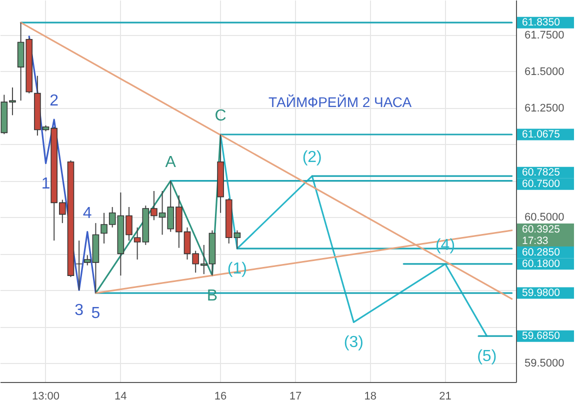  Describe the element at coordinates (220, 396) in the screenshot. I see `x-tick-label: 16` at that location.